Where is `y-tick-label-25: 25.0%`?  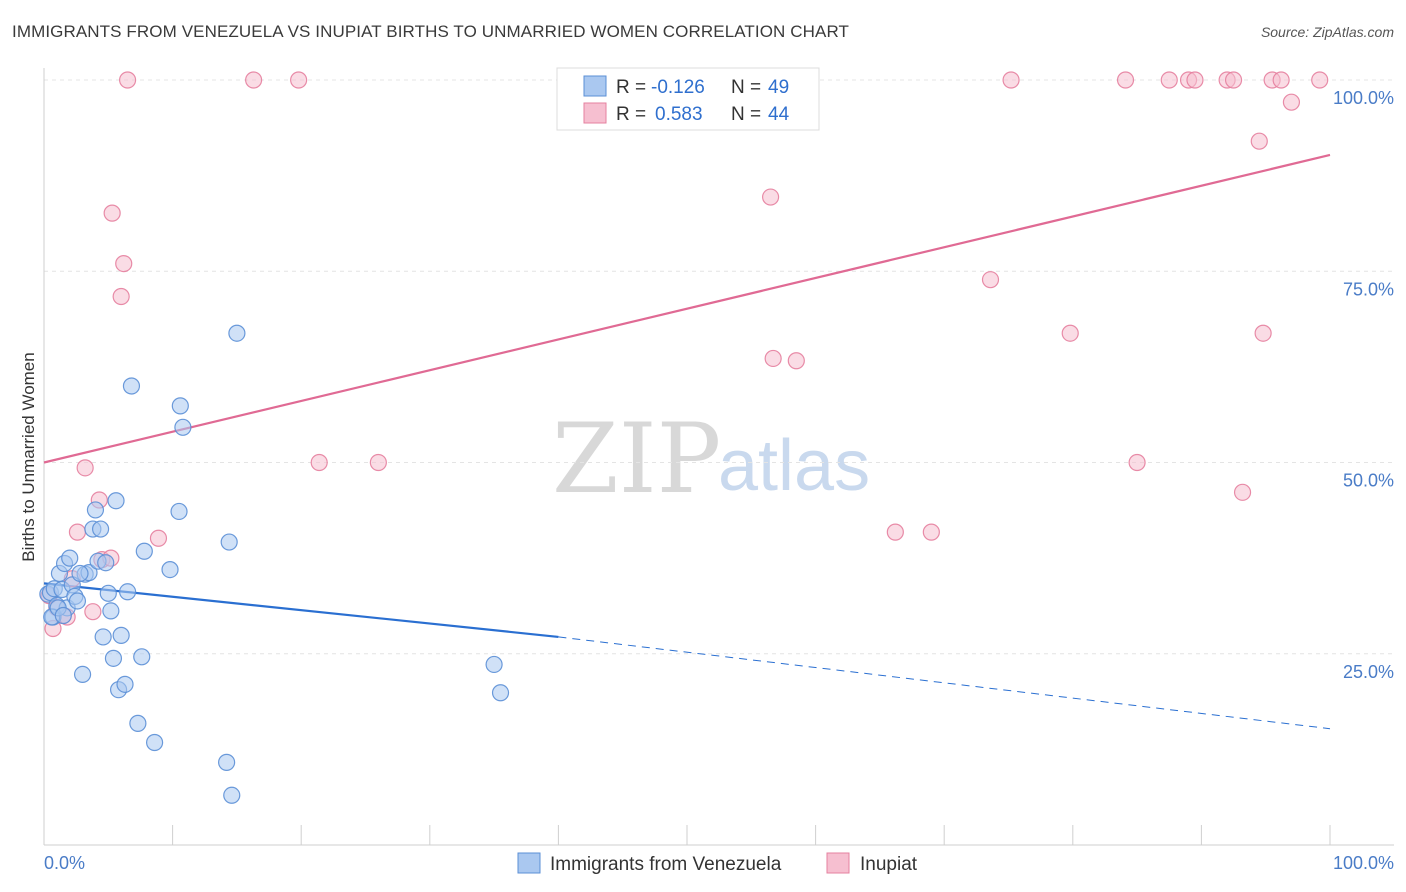
y-tick-label-25: 25.0% is located at coordinates (1368, 672).